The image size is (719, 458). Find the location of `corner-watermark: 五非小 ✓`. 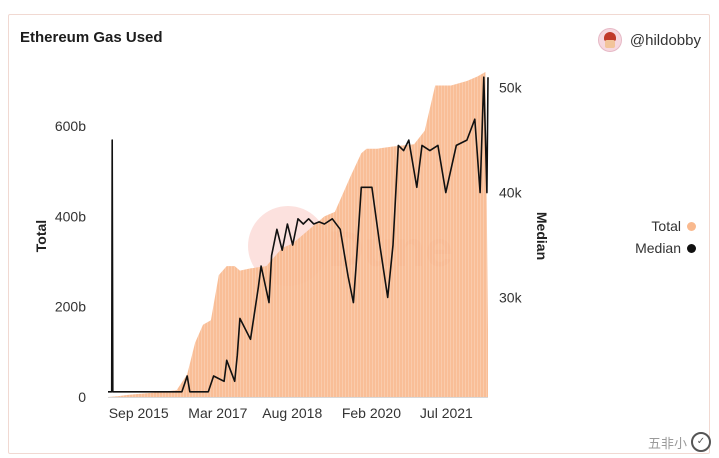

corner-watermark: 五非小 ✓ is located at coordinates (679, 442).